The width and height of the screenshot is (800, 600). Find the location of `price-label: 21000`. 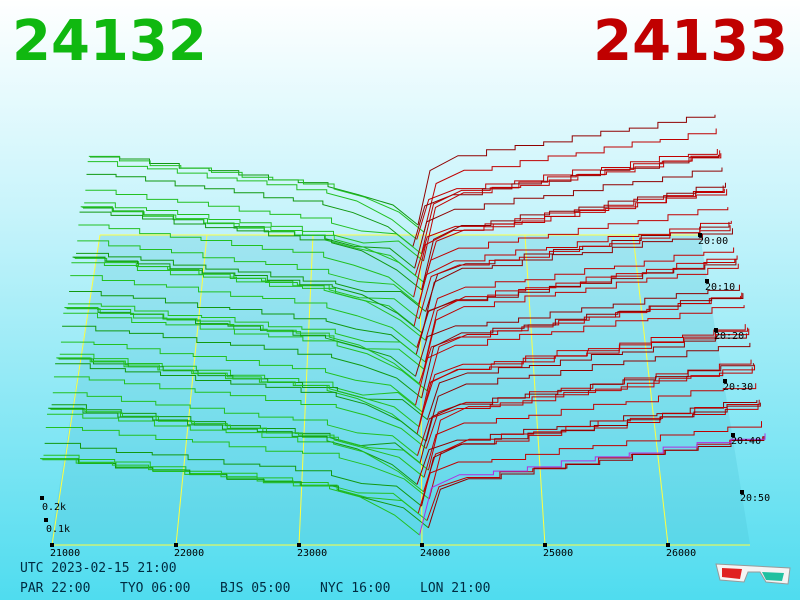

price-label: 21000 is located at coordinates (65, 553).